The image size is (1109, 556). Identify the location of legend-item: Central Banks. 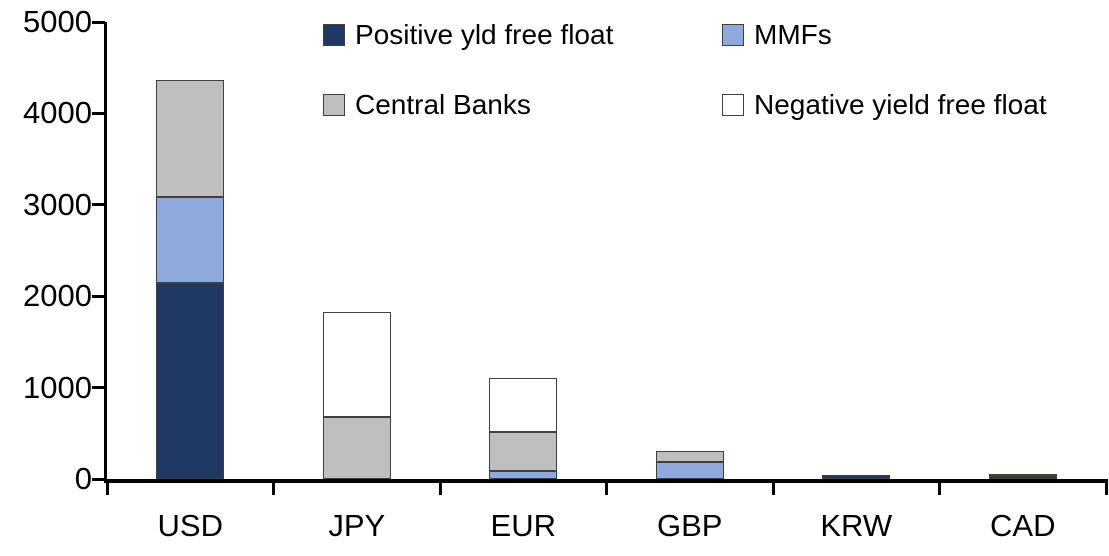
(427, 105).